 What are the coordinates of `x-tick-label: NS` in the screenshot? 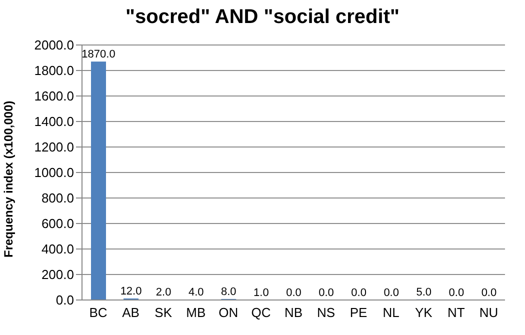 It's located at (326, 312).